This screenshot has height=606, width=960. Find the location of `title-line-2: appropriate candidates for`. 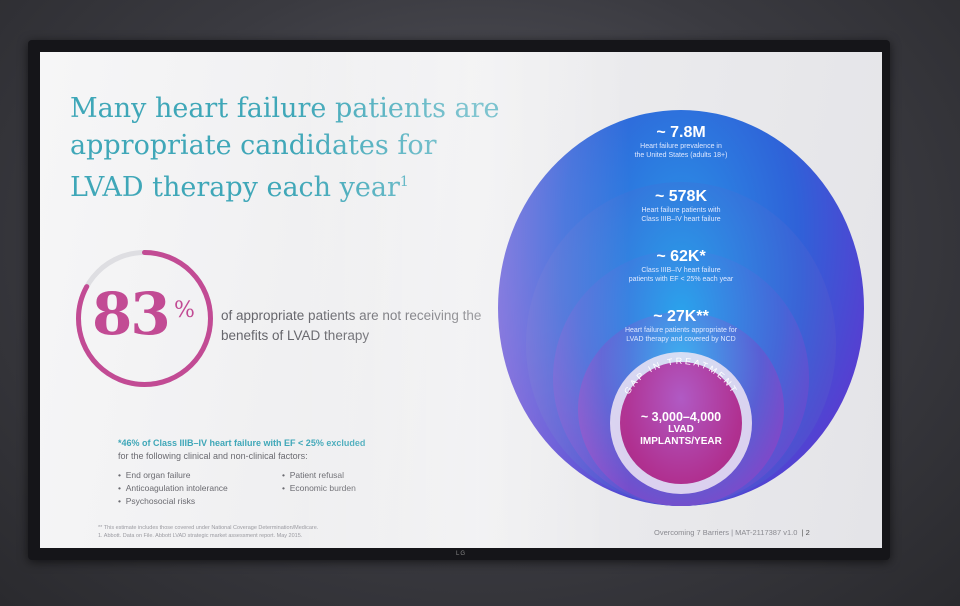

title-line-2: appropriate candidates for is located at coordinates (253, 145).